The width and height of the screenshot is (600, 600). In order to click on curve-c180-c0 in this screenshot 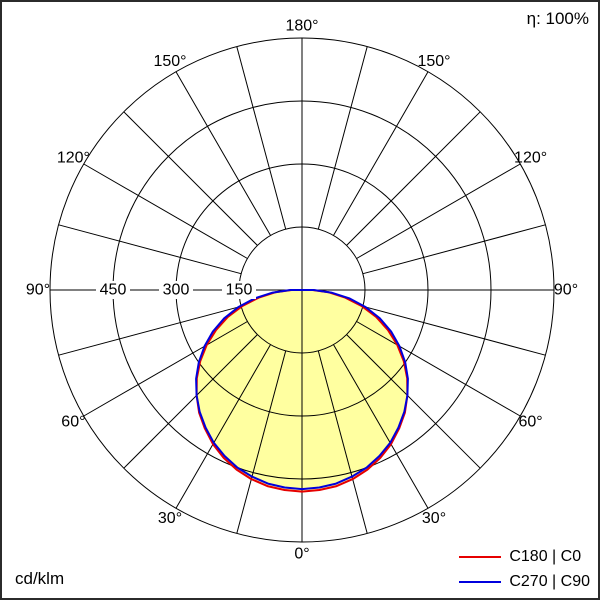, I will do `click(302, 391)`.